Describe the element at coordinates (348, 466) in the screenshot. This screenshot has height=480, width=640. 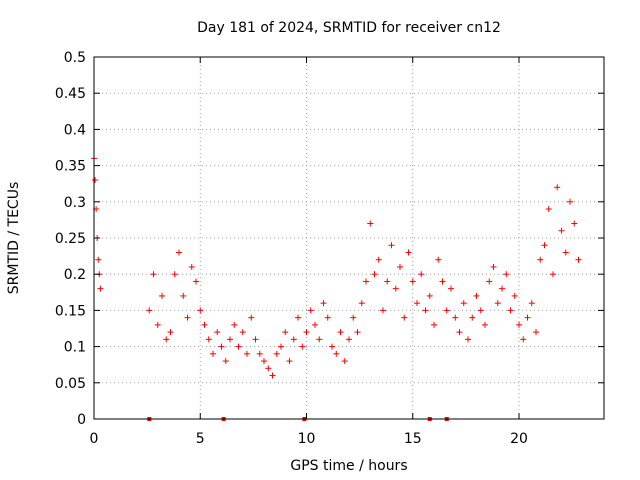
I see `x-axis-label: GPS time / hours` at that location.